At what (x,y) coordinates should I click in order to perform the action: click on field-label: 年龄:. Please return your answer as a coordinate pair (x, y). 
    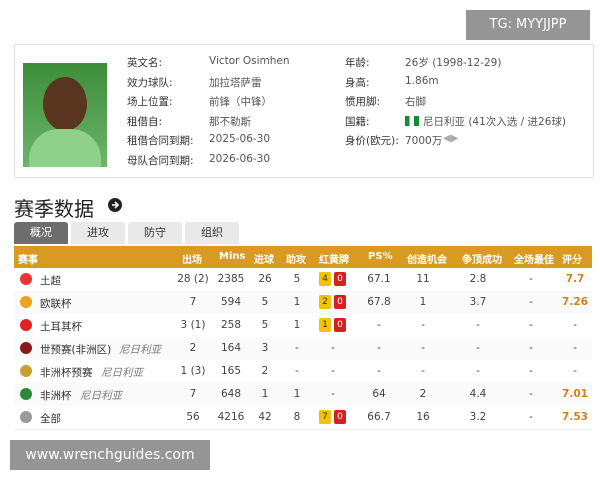
    Looking at the image, I should click on (357, 63).